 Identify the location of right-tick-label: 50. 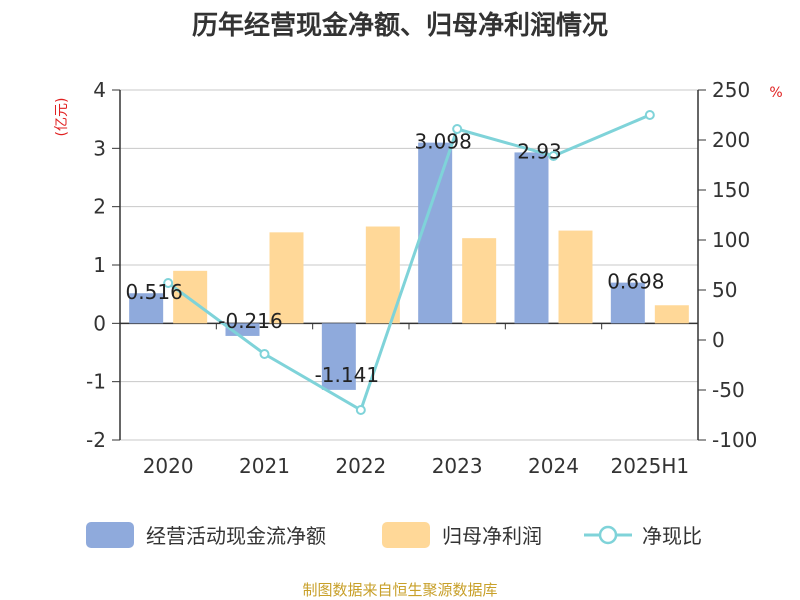
(724, 290).